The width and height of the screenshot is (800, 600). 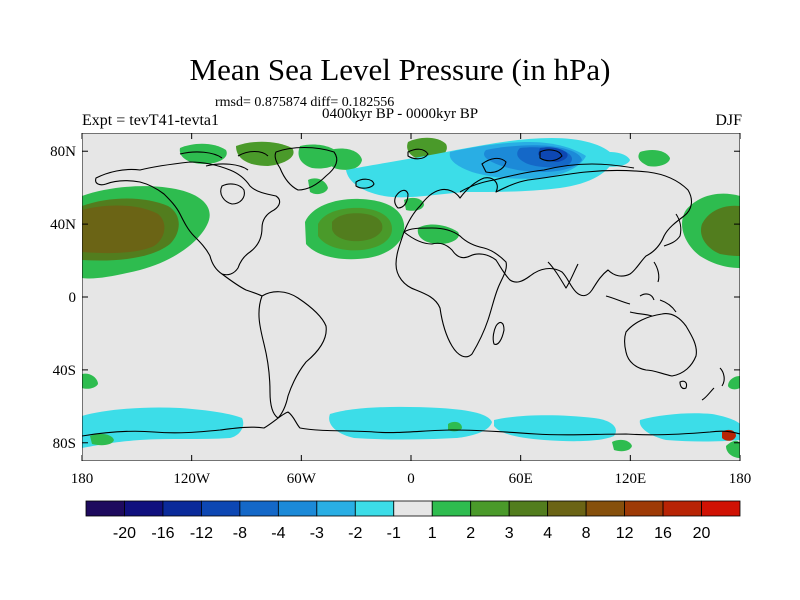 What do you see at coordinates (438, 234) in the screenshot?
I see `mediterranean-anomaly` at bounding box center [438, 234].